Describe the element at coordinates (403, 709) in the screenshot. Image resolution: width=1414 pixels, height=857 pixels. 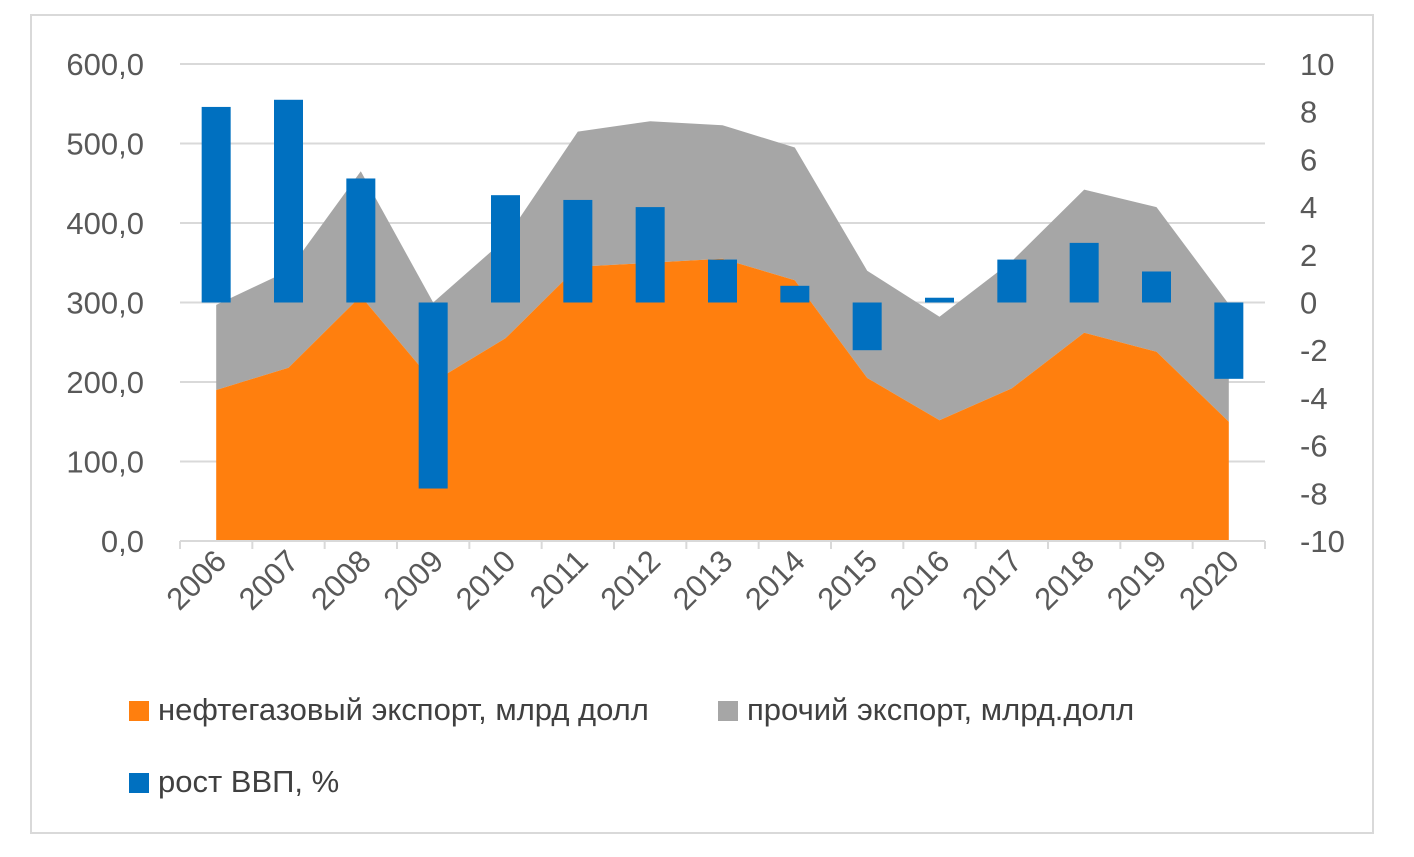
I see `legend-label-0: нефтегазовый экспорт, млрд долл` at that location.